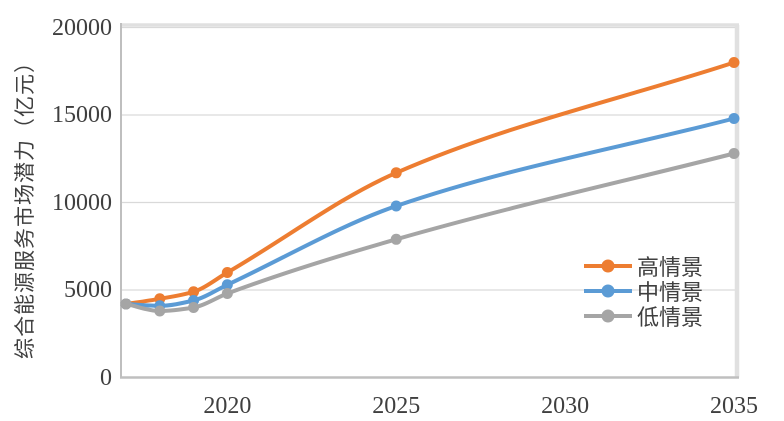 The height and width of the screenshot is (421, 784). What do you see at coordinates (670, 292) in the screenshot?
I see `legend-label: 中情景` at bounding box center [670, 292].